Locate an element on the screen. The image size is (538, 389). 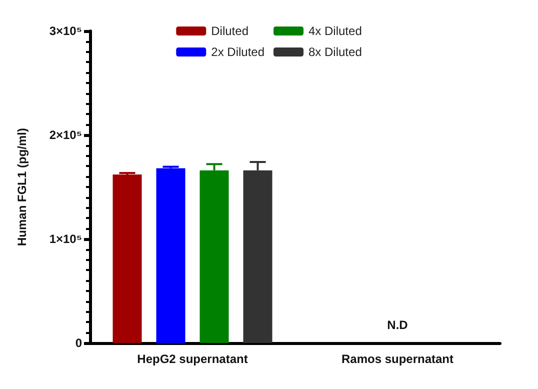
y-axis-title: Human FGL1 (pg/ml) is located at coordinates (22, 187).